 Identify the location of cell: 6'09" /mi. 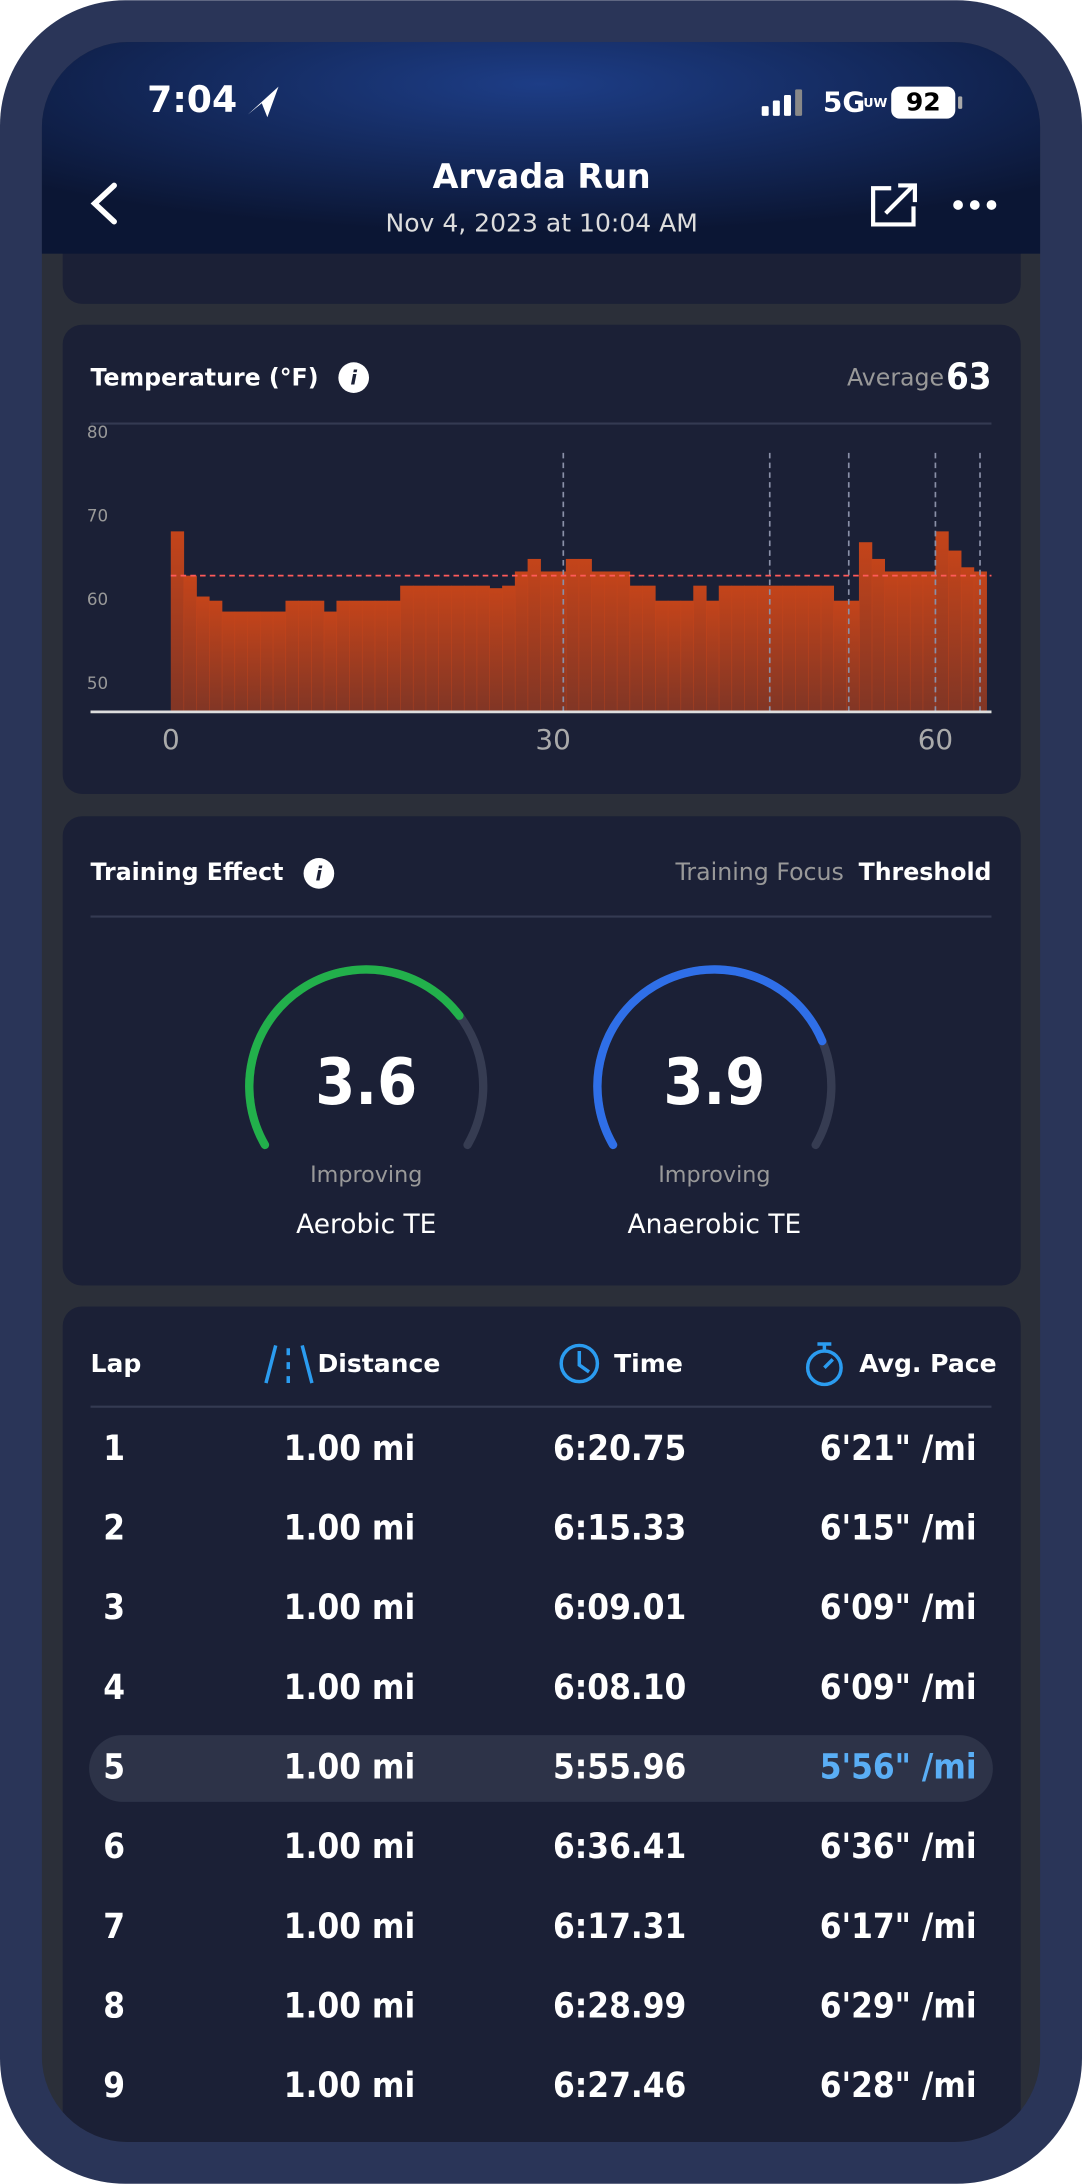
(898, 1608).